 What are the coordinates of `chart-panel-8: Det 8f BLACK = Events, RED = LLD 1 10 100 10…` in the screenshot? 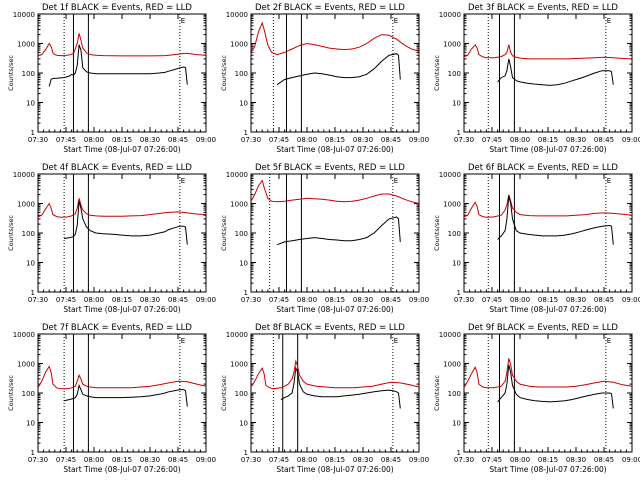 It's located at (324, 398).